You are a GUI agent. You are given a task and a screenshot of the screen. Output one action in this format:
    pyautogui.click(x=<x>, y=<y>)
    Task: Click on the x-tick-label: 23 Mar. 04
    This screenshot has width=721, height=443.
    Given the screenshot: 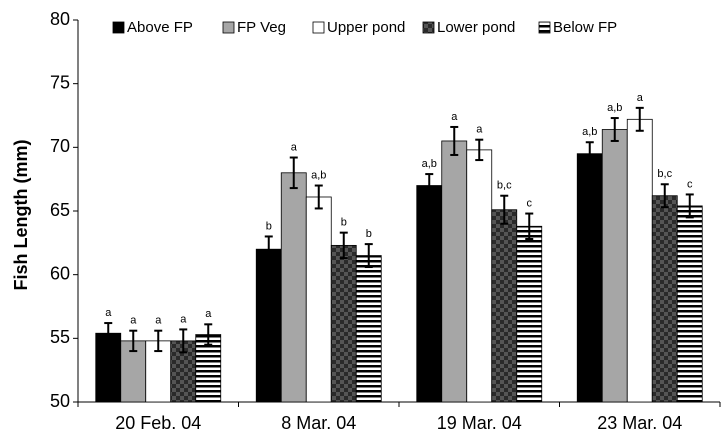 What is the action you would take?
    pyautogui.click(x=639, y=423)
    